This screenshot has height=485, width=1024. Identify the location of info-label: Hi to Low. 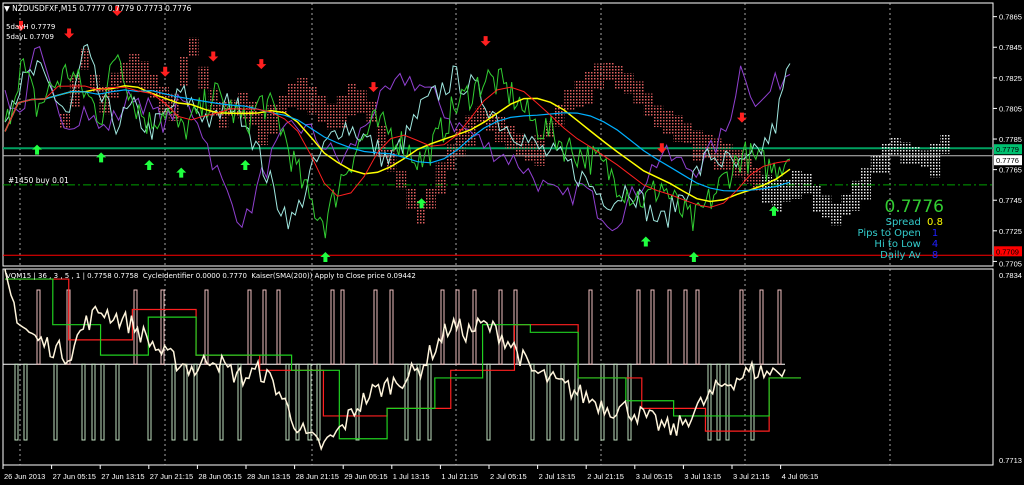
(897, 244).